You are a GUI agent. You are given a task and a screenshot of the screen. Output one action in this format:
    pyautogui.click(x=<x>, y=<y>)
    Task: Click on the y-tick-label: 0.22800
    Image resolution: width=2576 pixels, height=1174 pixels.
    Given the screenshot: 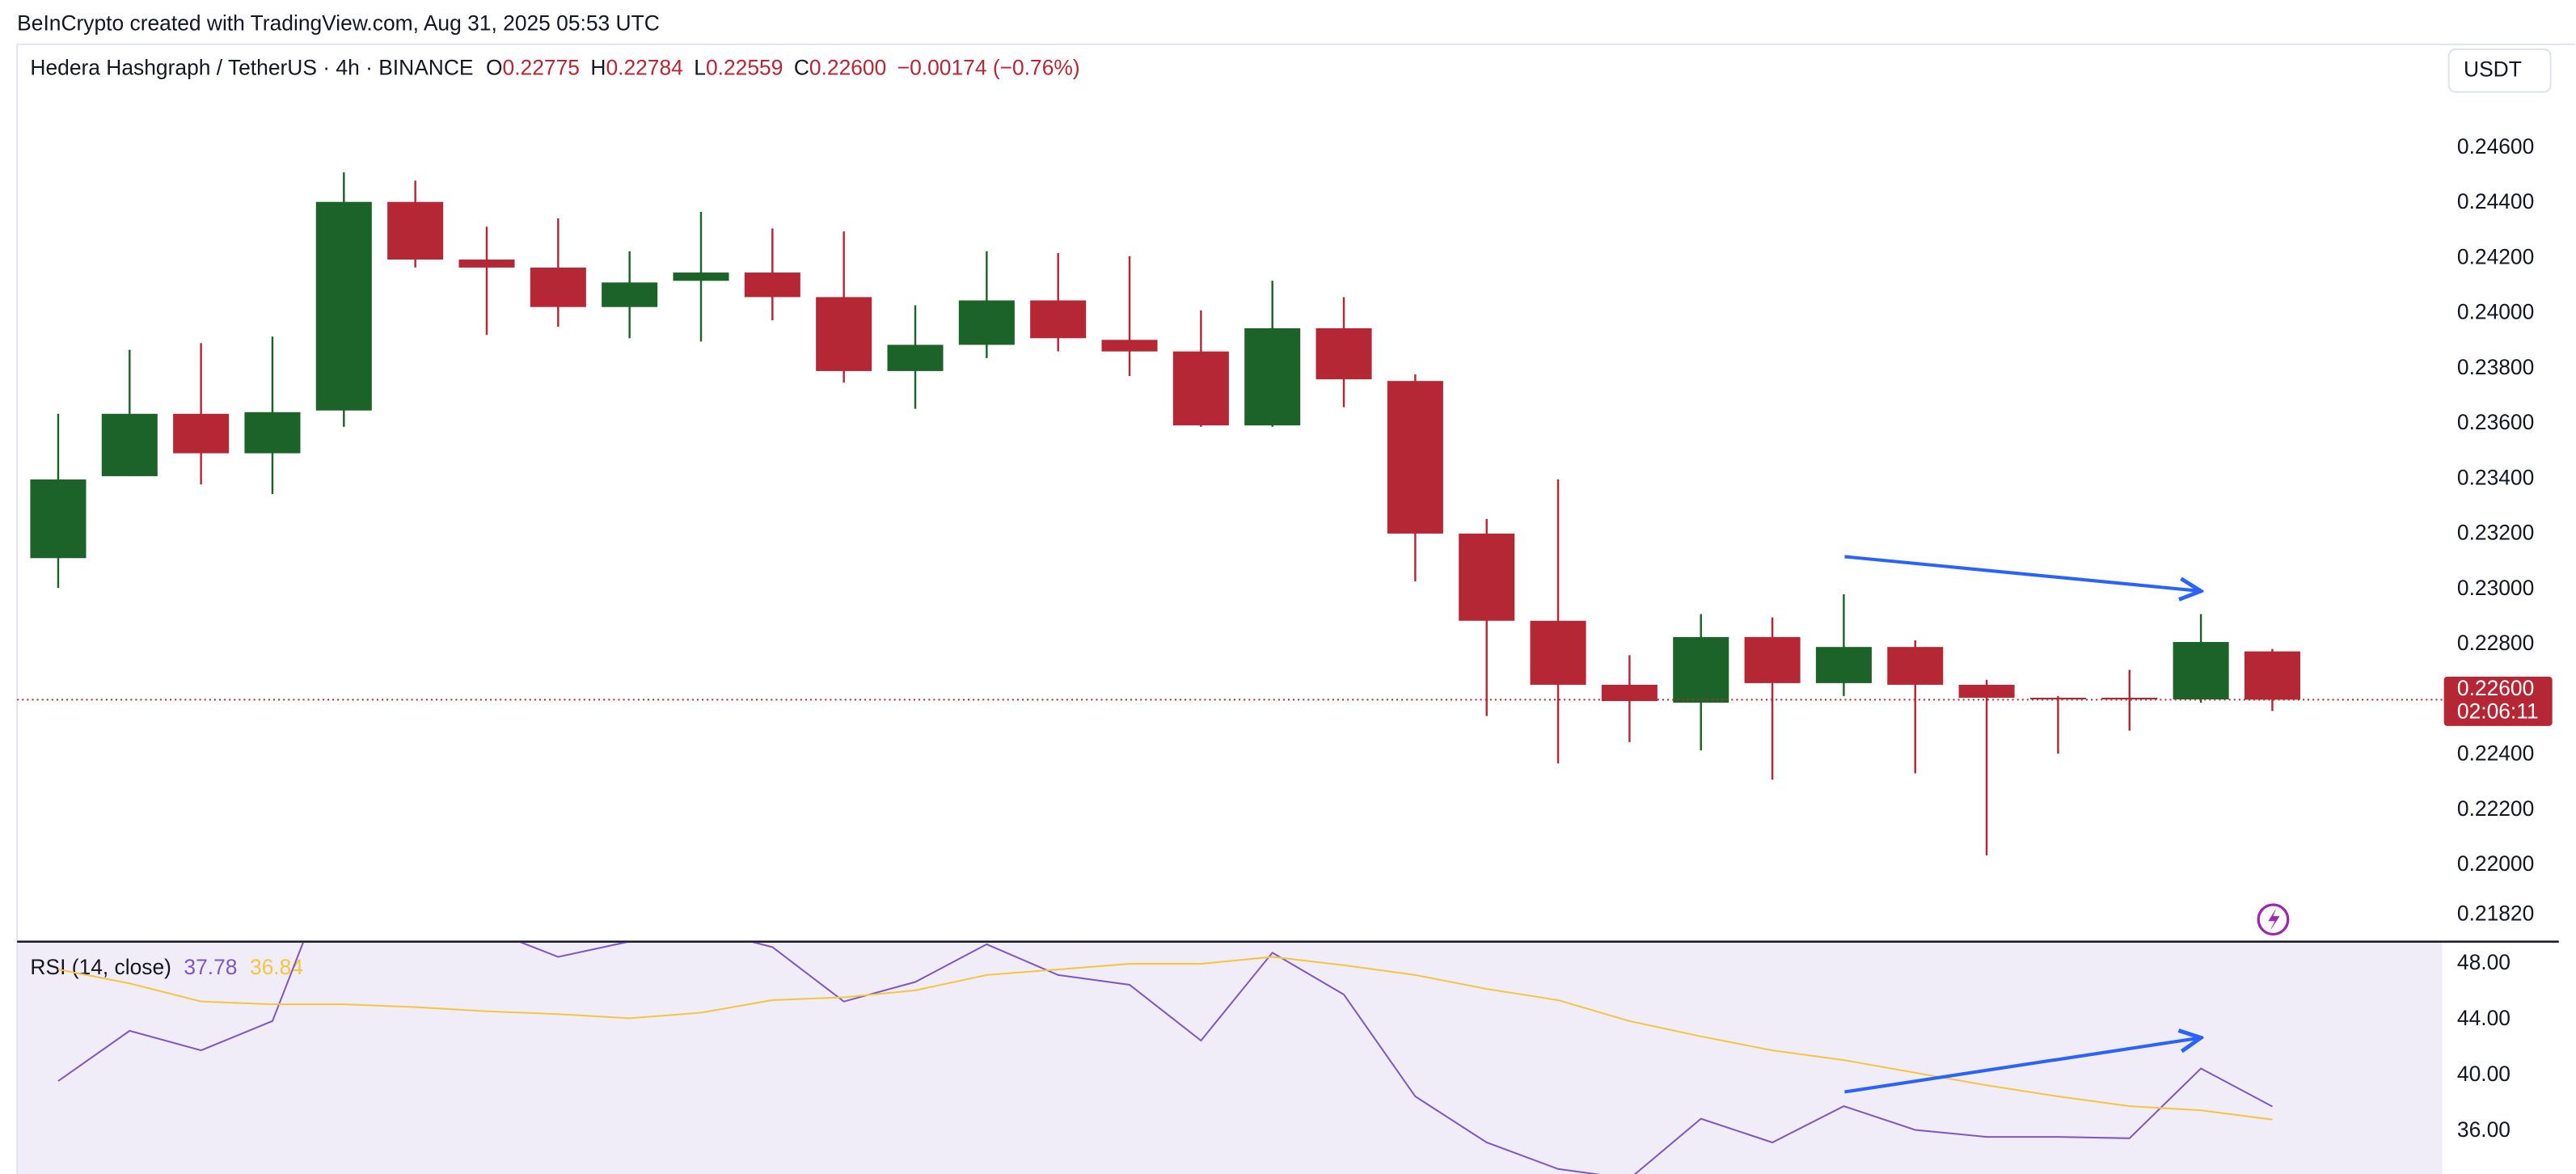 What is the action you would take?
    pyautogui.click(x=2495, y=643)
    